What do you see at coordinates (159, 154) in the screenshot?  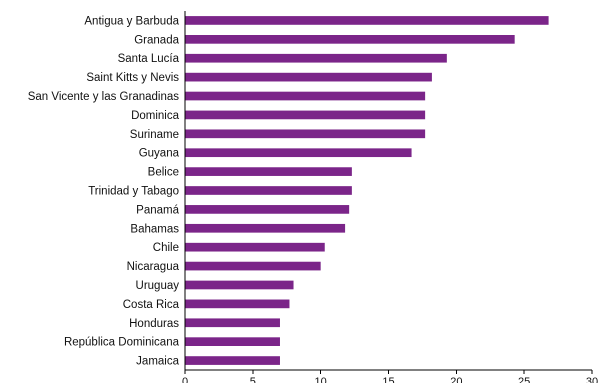 I see `category-label: Guyana` at bounding box center [159, 154].